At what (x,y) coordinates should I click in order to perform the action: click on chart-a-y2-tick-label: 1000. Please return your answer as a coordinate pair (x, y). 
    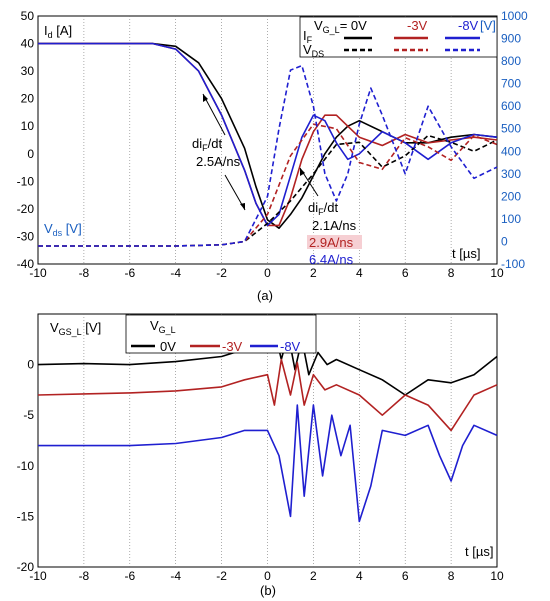
    Looking at the image, I should click on (514, 16).